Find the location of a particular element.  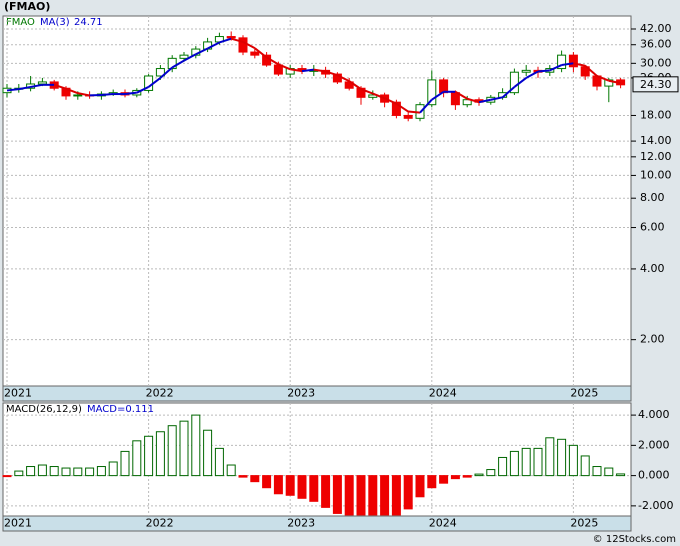

last-price-label: 24.30 is located at coordinates (656, 84).